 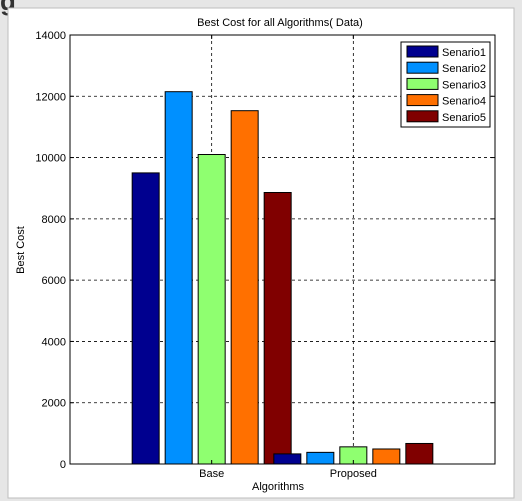 I want to click on legend-label-senario4: Senario4, so click(x=464, y=102).